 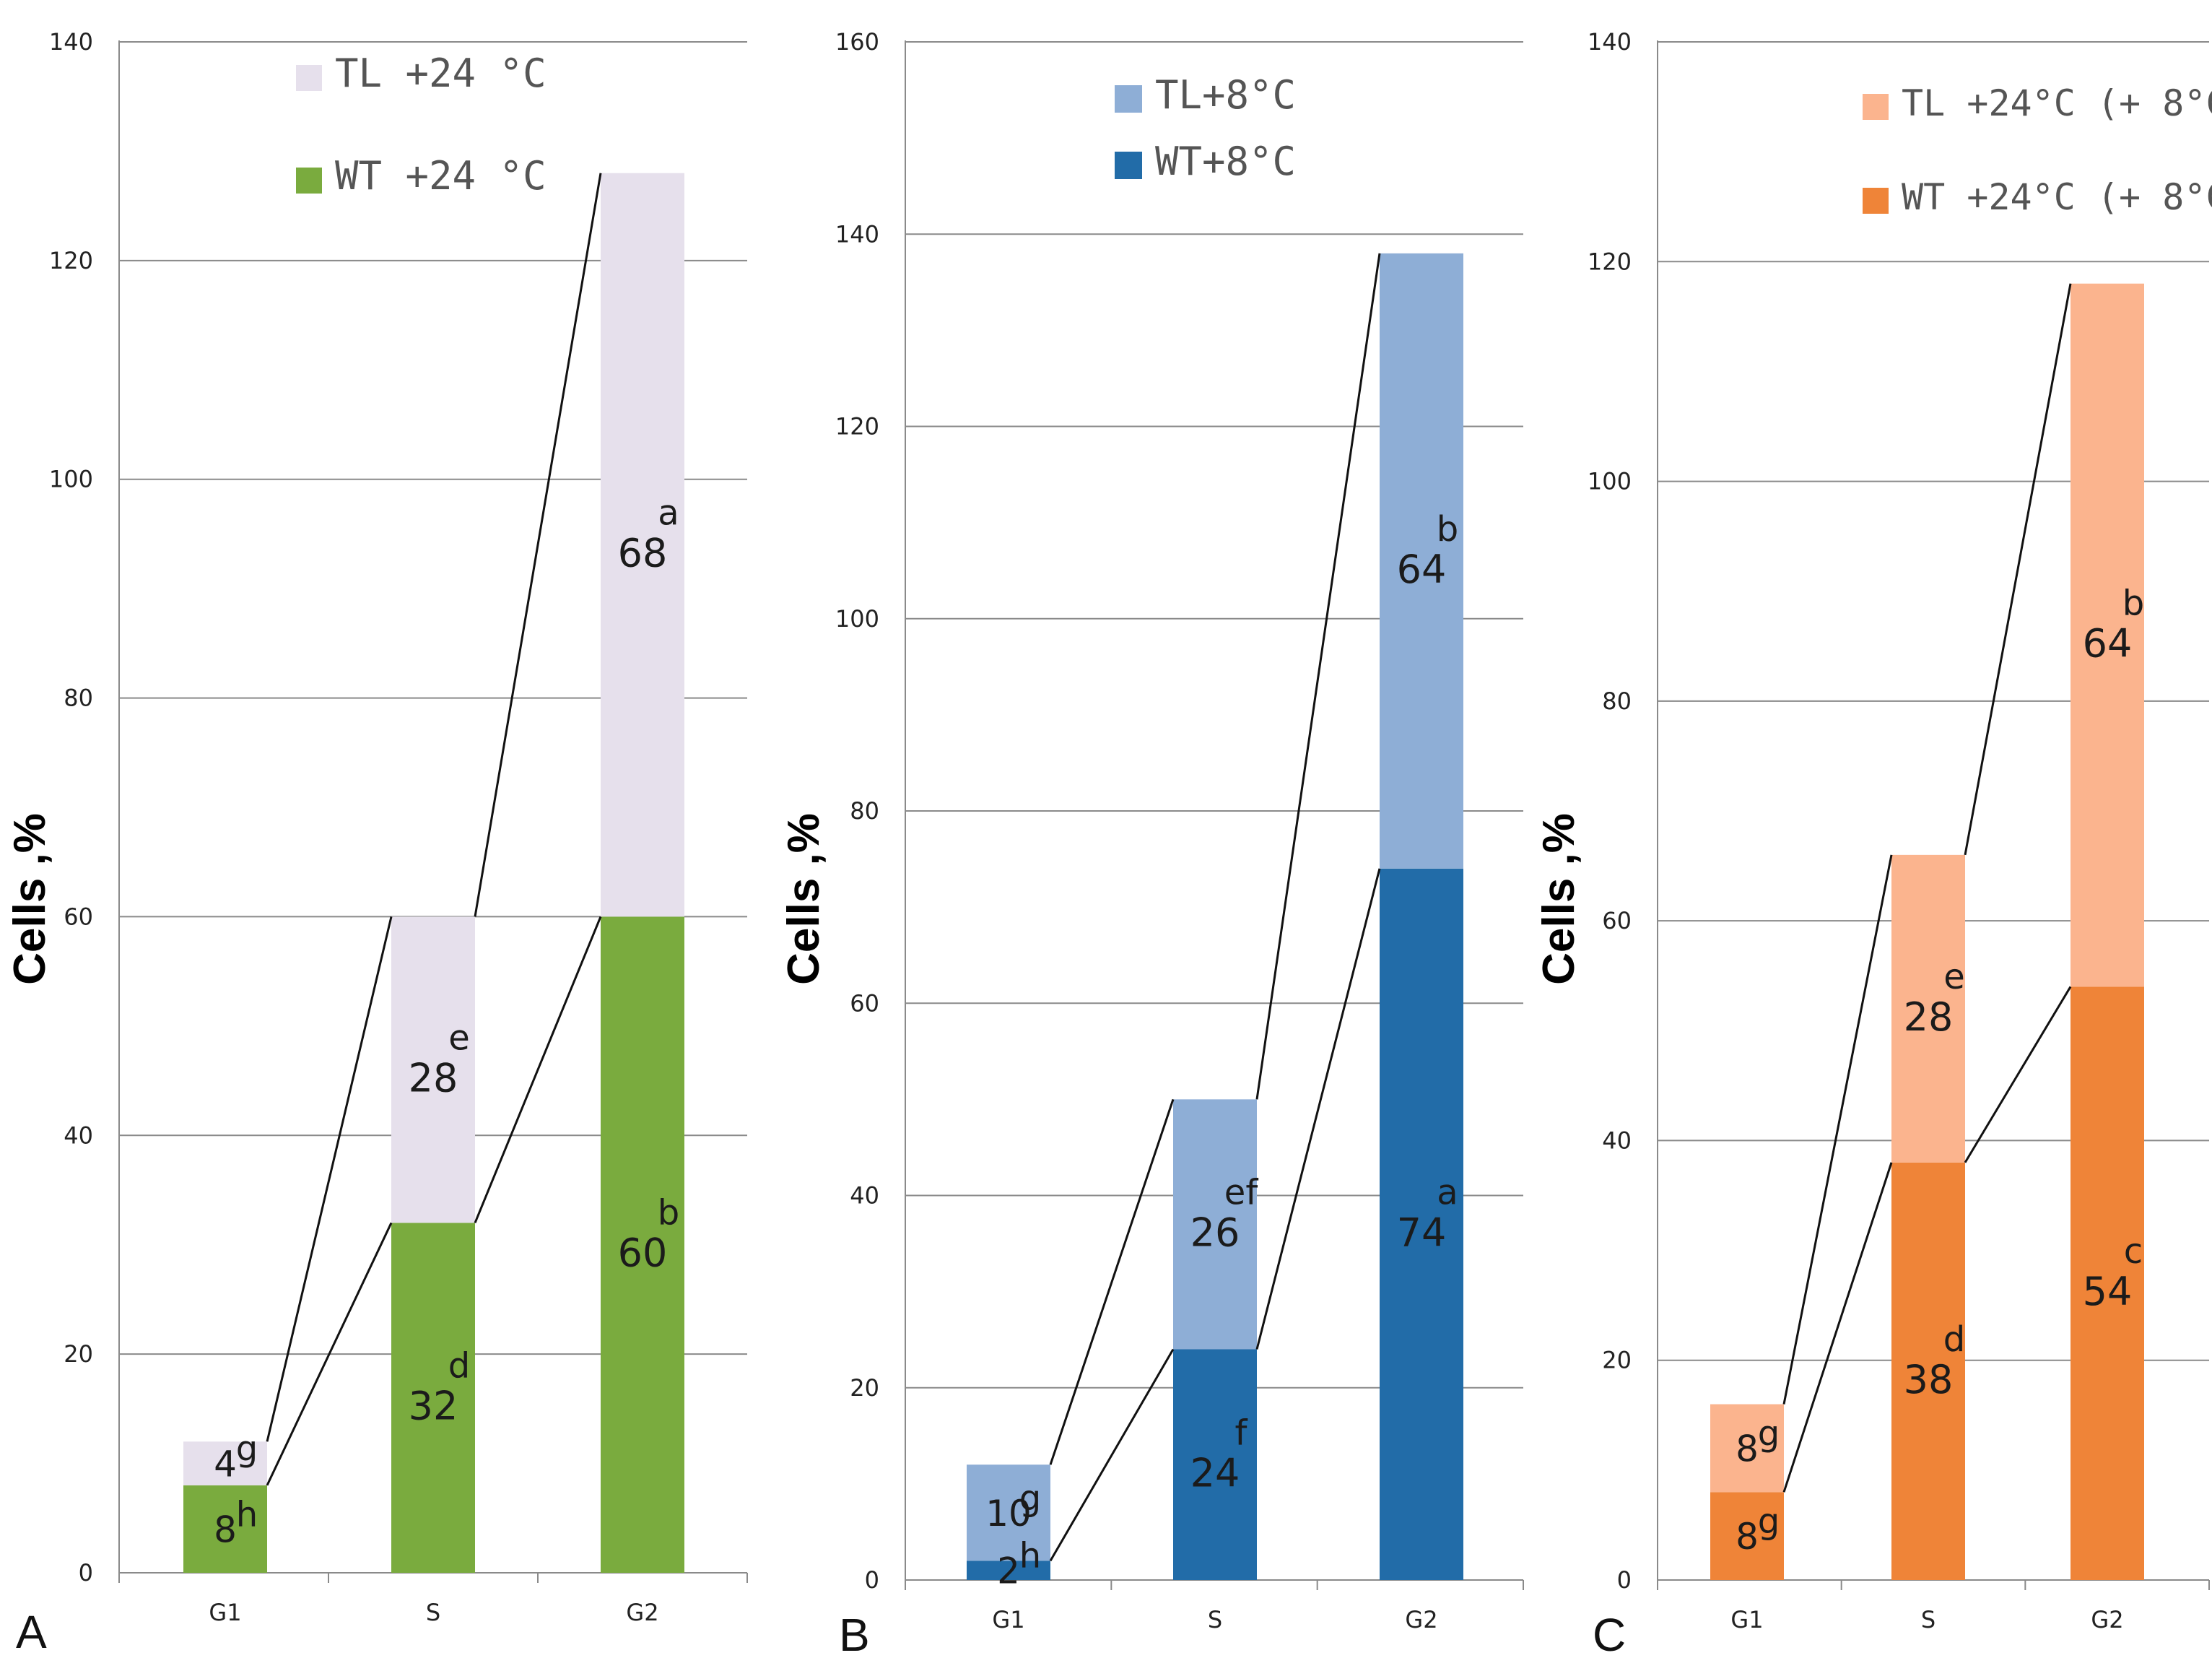 I want to click on bar-value-label: 2, so click(x=1008, y=1571).